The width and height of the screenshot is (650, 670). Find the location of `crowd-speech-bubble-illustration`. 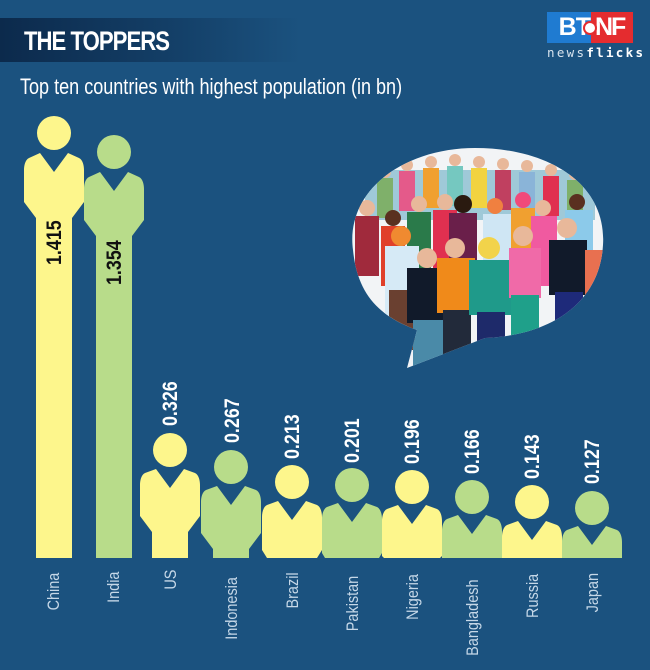

crowd-speech-bubble-illustration is located at coordinates (478, 258).